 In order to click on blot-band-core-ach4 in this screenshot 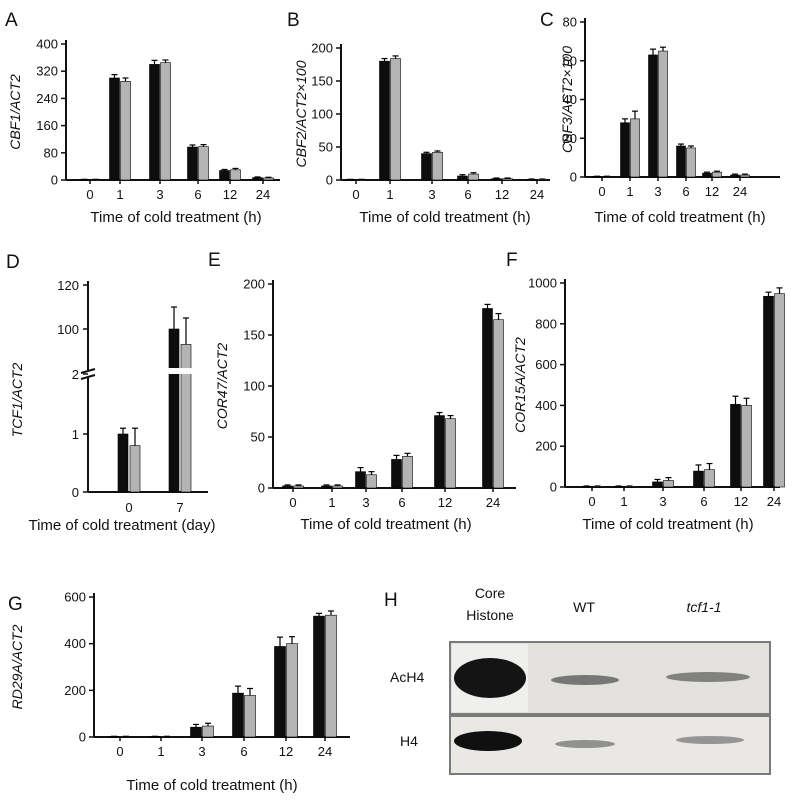, I will do `click(490, 678)`.